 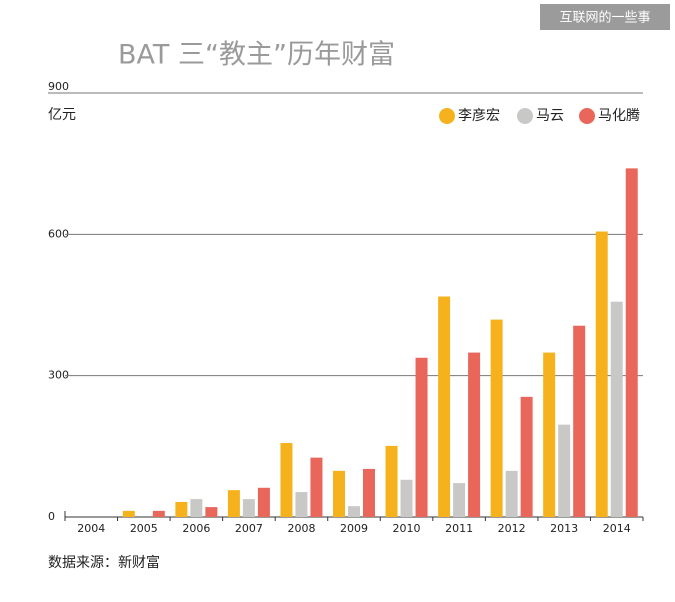 I want to click on source: 数据来源：新财富, so click(x=104, y=562).